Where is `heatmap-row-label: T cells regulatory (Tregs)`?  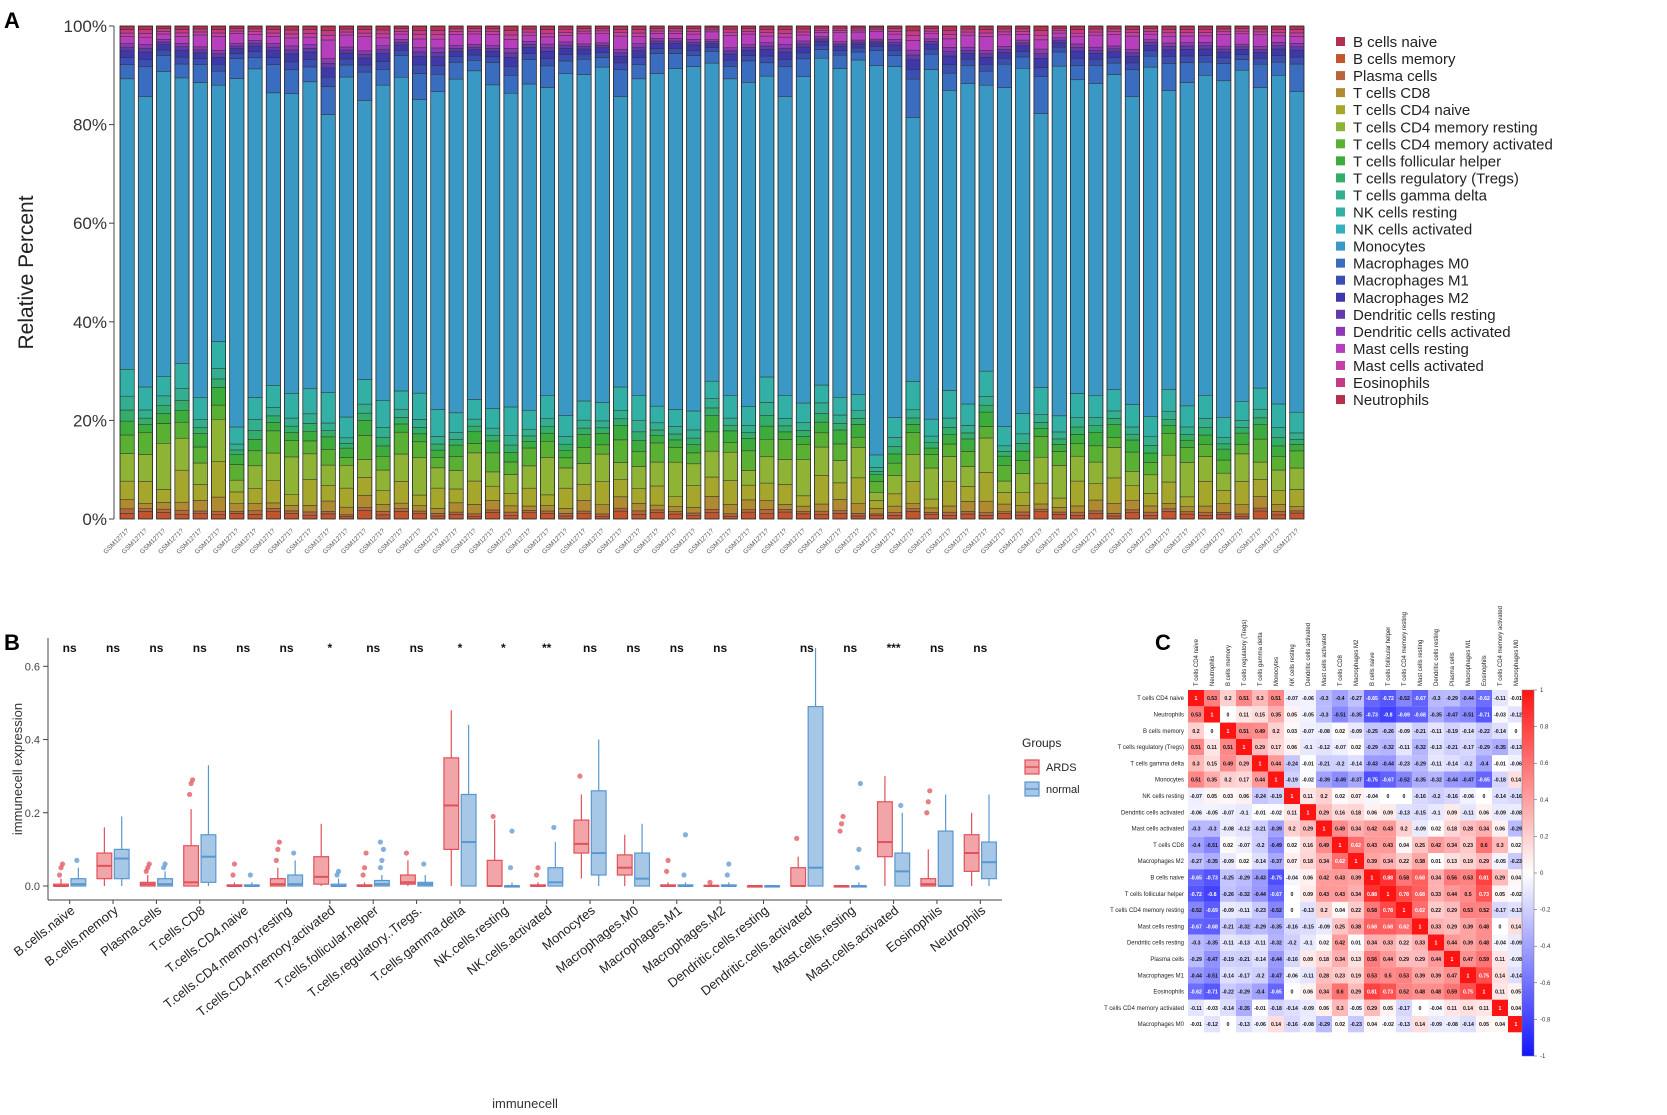 heatmap-row-label: T cells regulatory (Tregs) is located at coordinates (1151, 748).